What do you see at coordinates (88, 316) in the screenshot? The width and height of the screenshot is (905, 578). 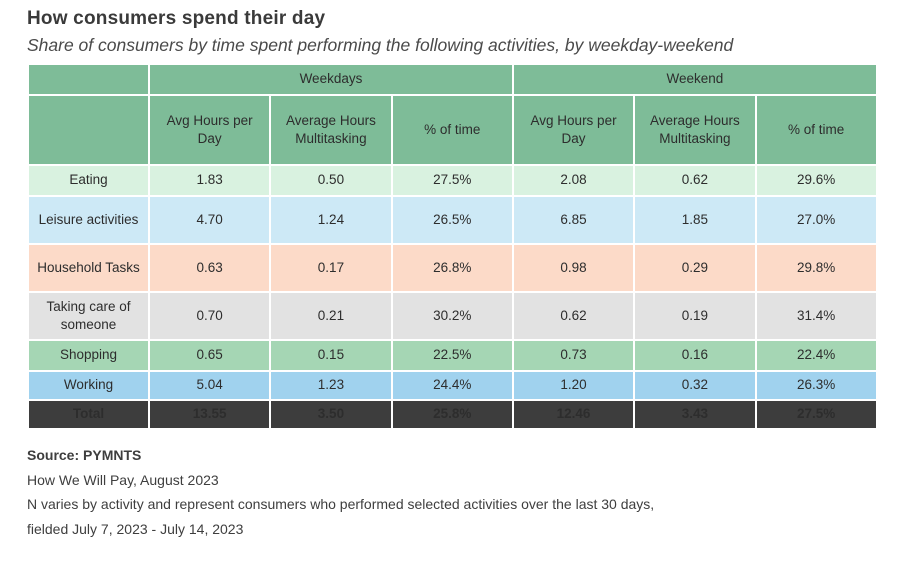 I see `row-label: Taking care of someone` at bounding box center [88, 316].